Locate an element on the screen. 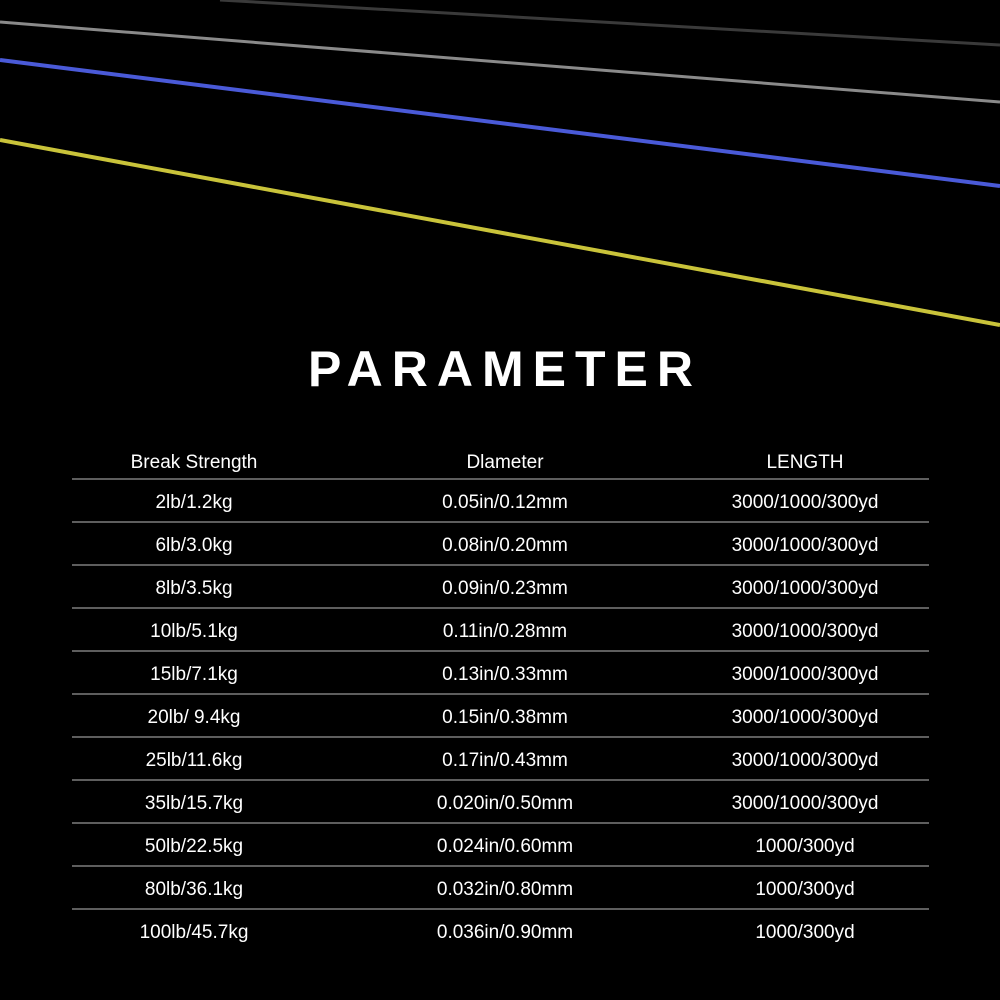  table-cell: 0.09in/0.23mm is located at coordinates (505, 588).